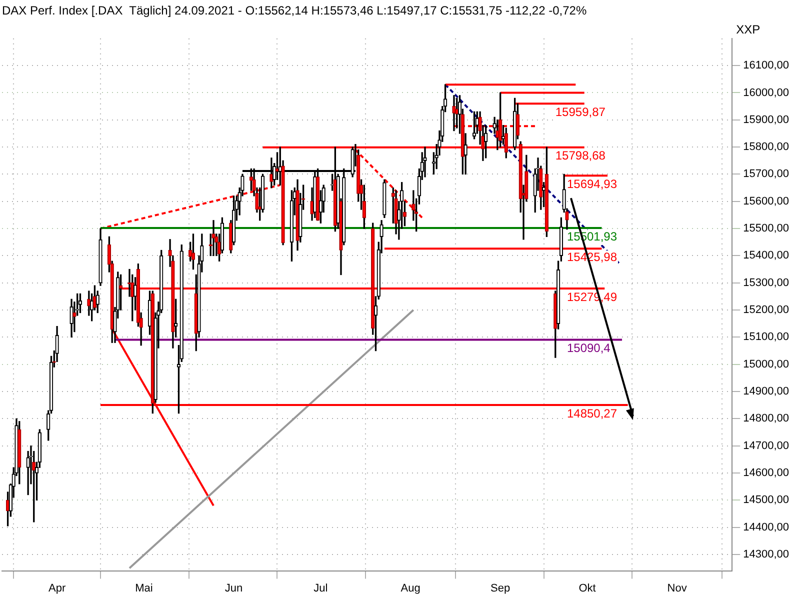 The image size is (800, 600). Describe the element at coordinates (580, 155) in the screenshot. I see `annotation: 15798,68` at that location.